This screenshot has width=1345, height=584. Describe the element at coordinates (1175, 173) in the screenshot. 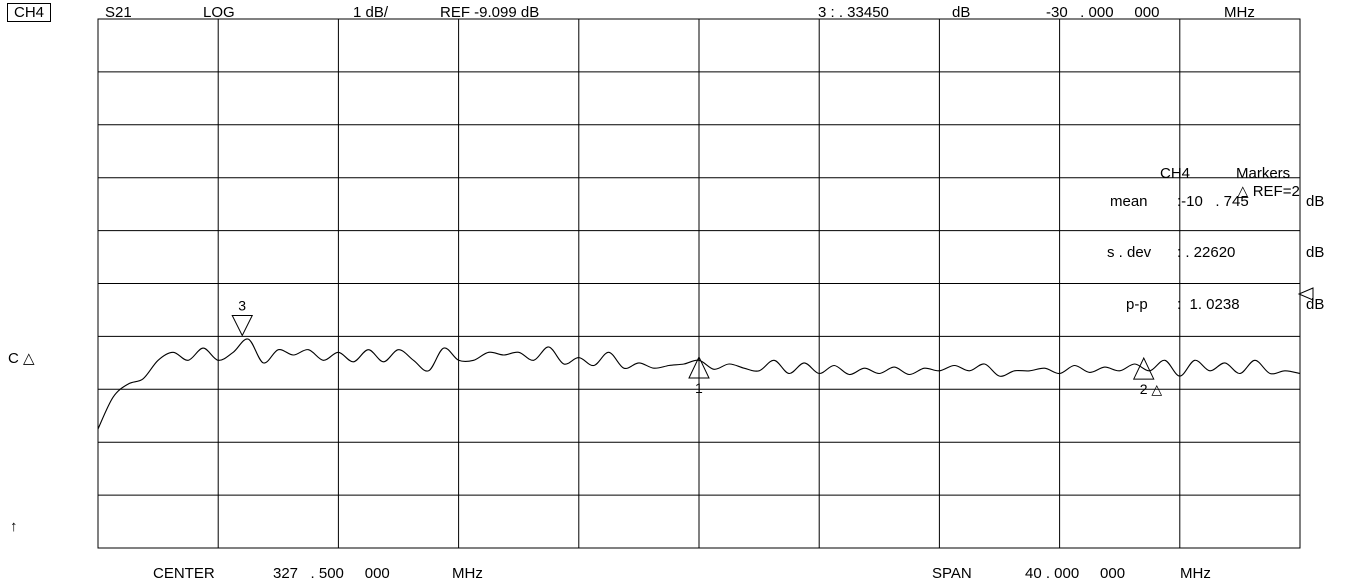

I see `stats-title-channel: CH4` at that location.